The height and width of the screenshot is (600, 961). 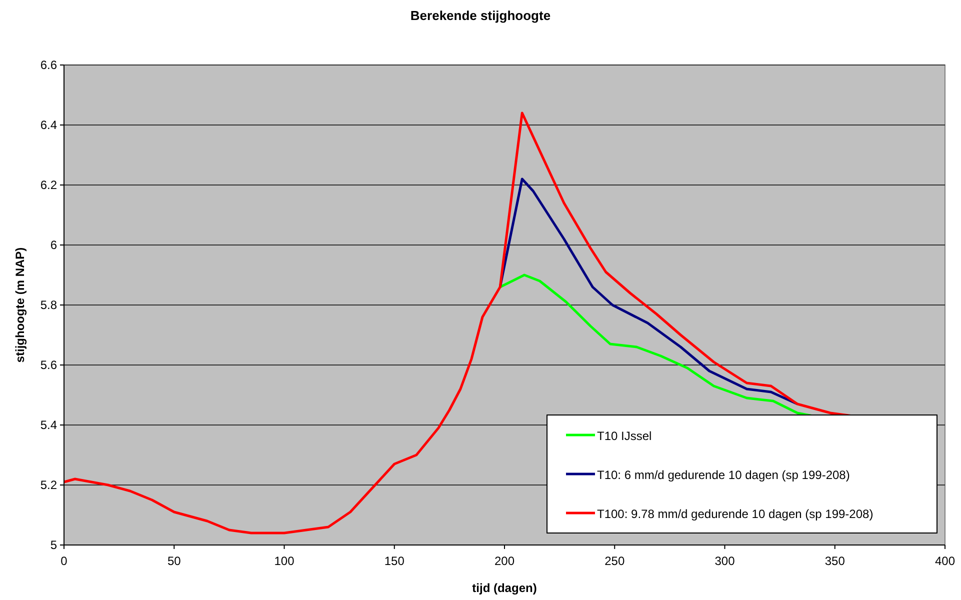 I want to click on x-axis-title: tijd (dagen), so click(x=504, y=588).